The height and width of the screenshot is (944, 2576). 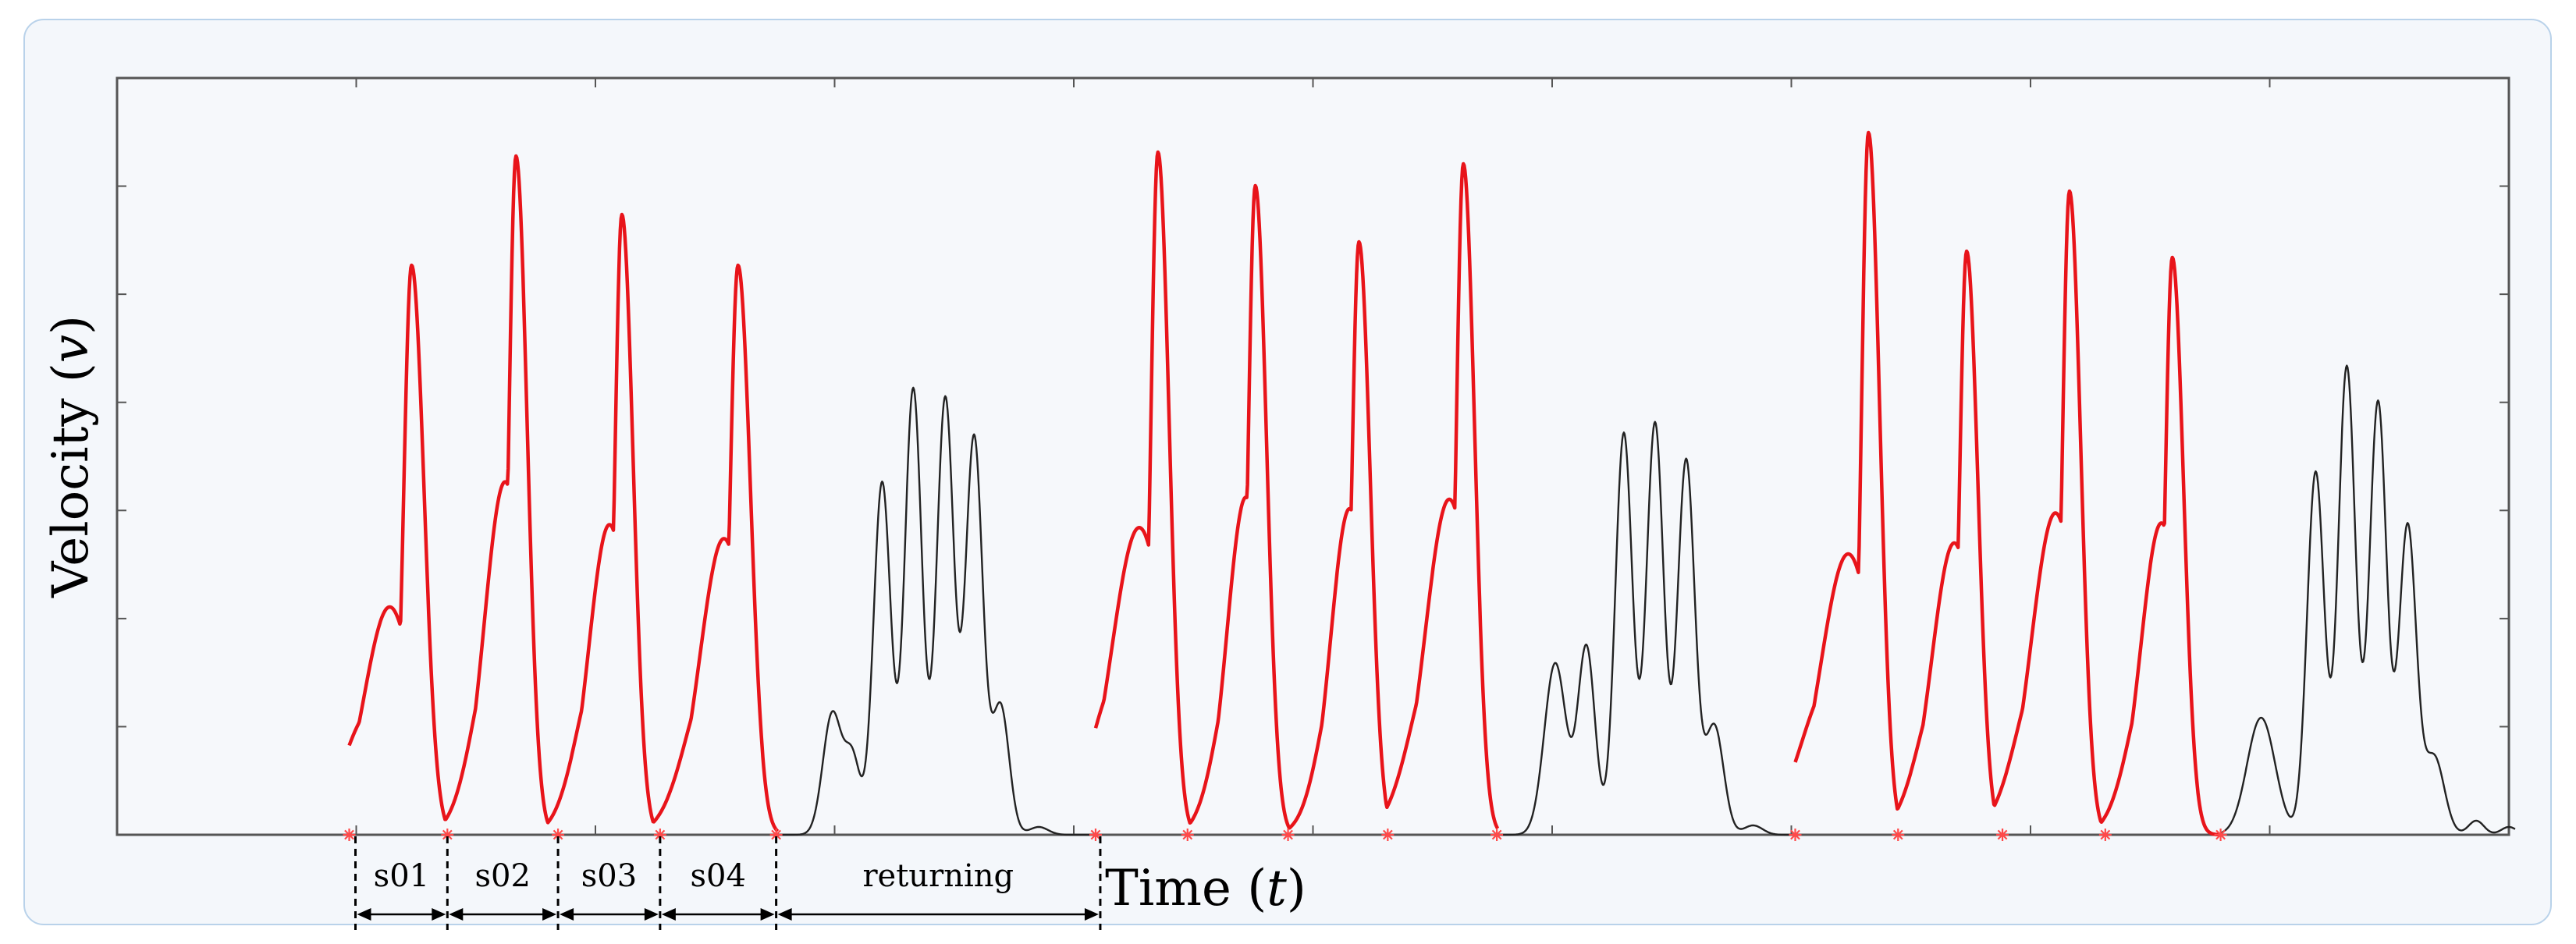 I want to click on segment-arrow: s02, so click(x=503, y=890).